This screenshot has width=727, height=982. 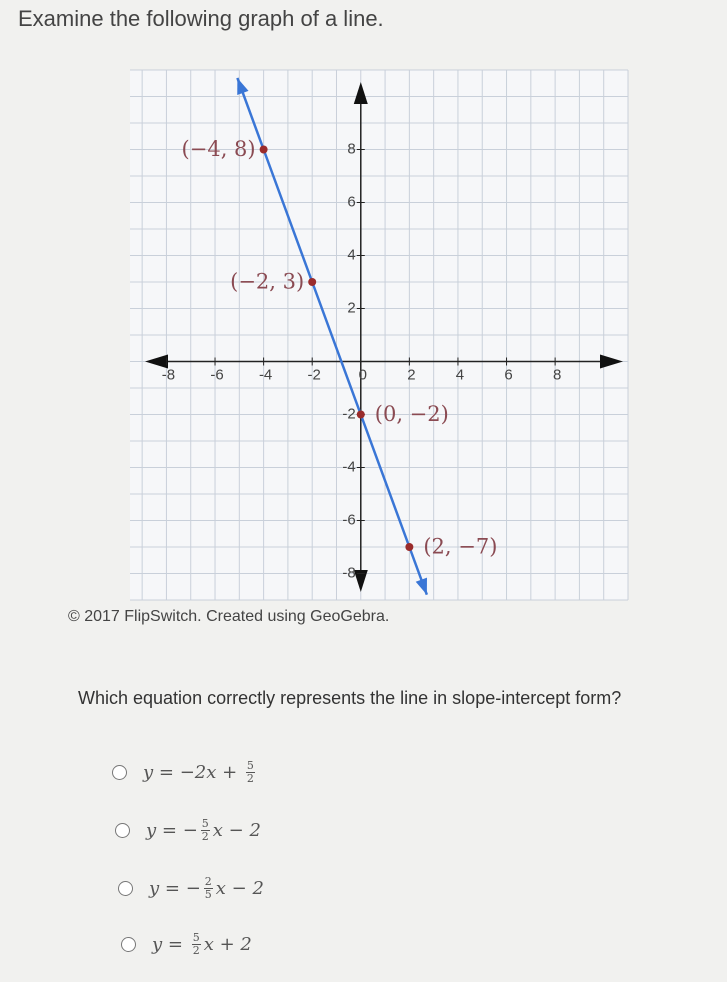 What do you see at coordinates (201, 18) in the screenshot?
I see `prompt: Examine the following graph of a line.` at bounding box center [201, 18].